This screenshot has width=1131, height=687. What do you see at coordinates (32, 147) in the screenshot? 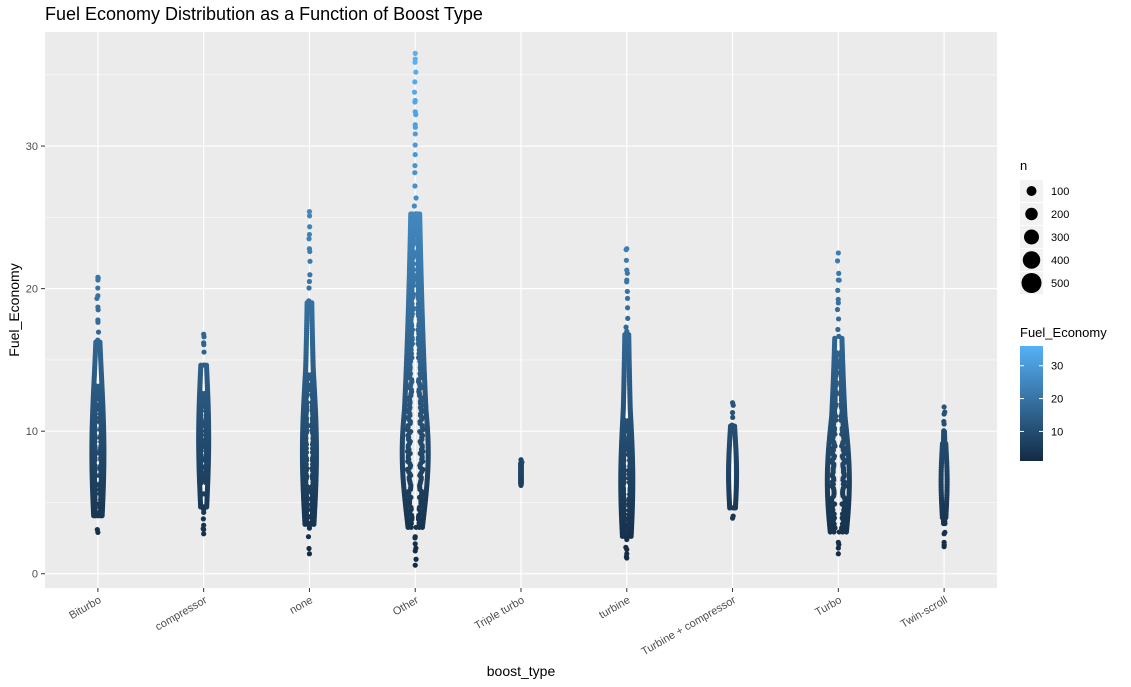
I see `y-tick-label: 30` at bounding box center [32, 147].